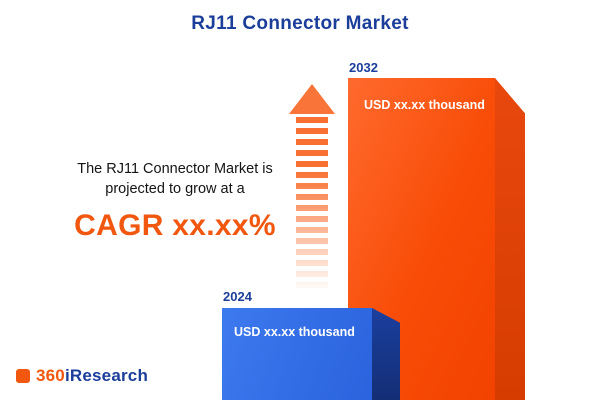  Describe the element at coordinates (237, 296) in the screenshot. I see `bar-2024-year-label: 2024` at that location.